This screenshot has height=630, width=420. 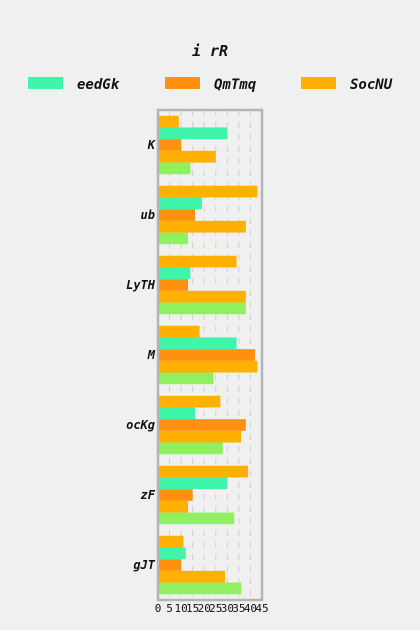 I want to click on category-label: ocKg, so click(x=140, y=425).